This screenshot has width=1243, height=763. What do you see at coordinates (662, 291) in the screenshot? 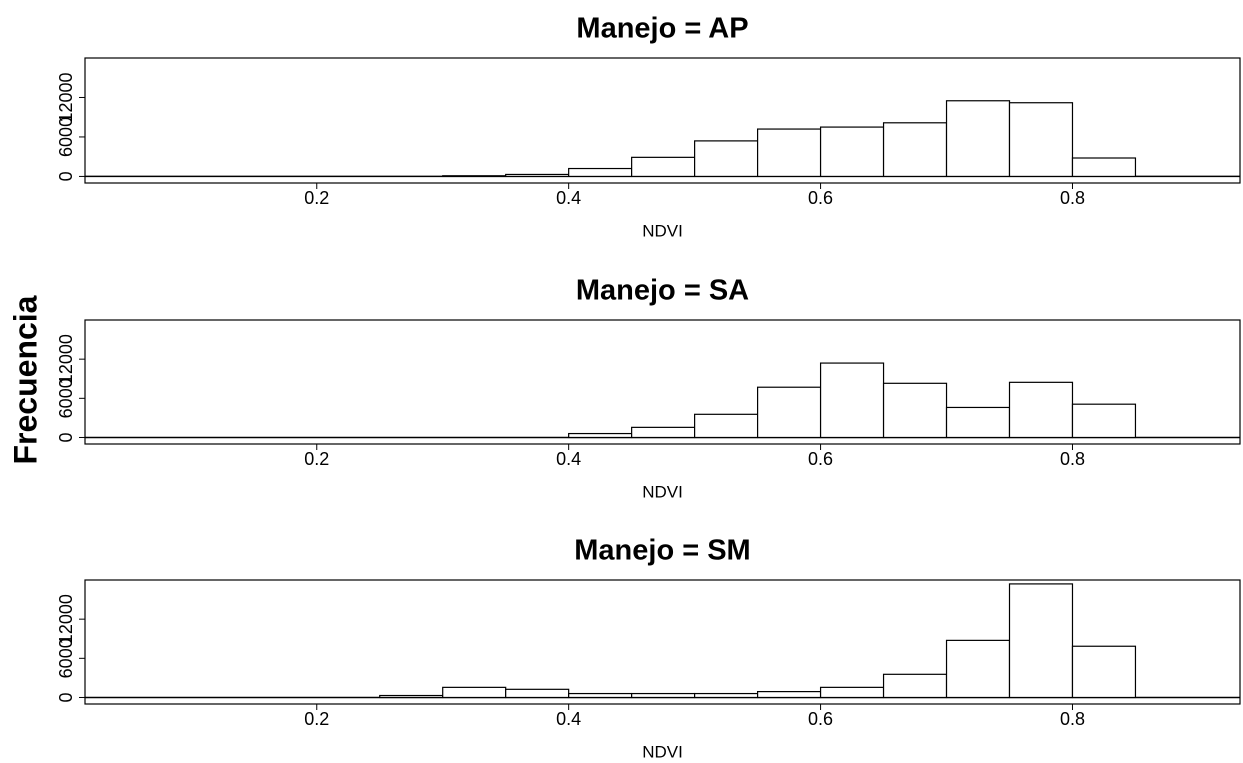
I see `chart-title: Manejo = SA` at bounding box center [662, 291].